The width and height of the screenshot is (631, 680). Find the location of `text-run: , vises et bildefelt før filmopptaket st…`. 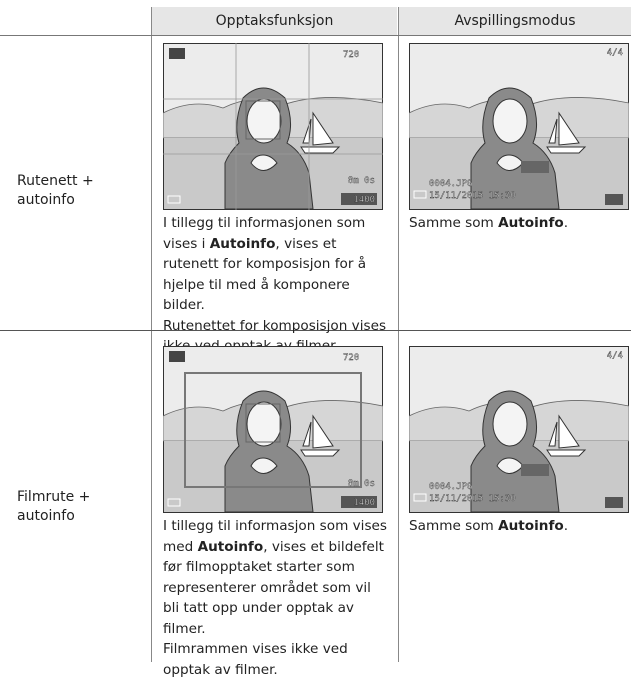

text-run: , vises et bildefelt før filmopptaket st… is located at coordinates (273, 587).